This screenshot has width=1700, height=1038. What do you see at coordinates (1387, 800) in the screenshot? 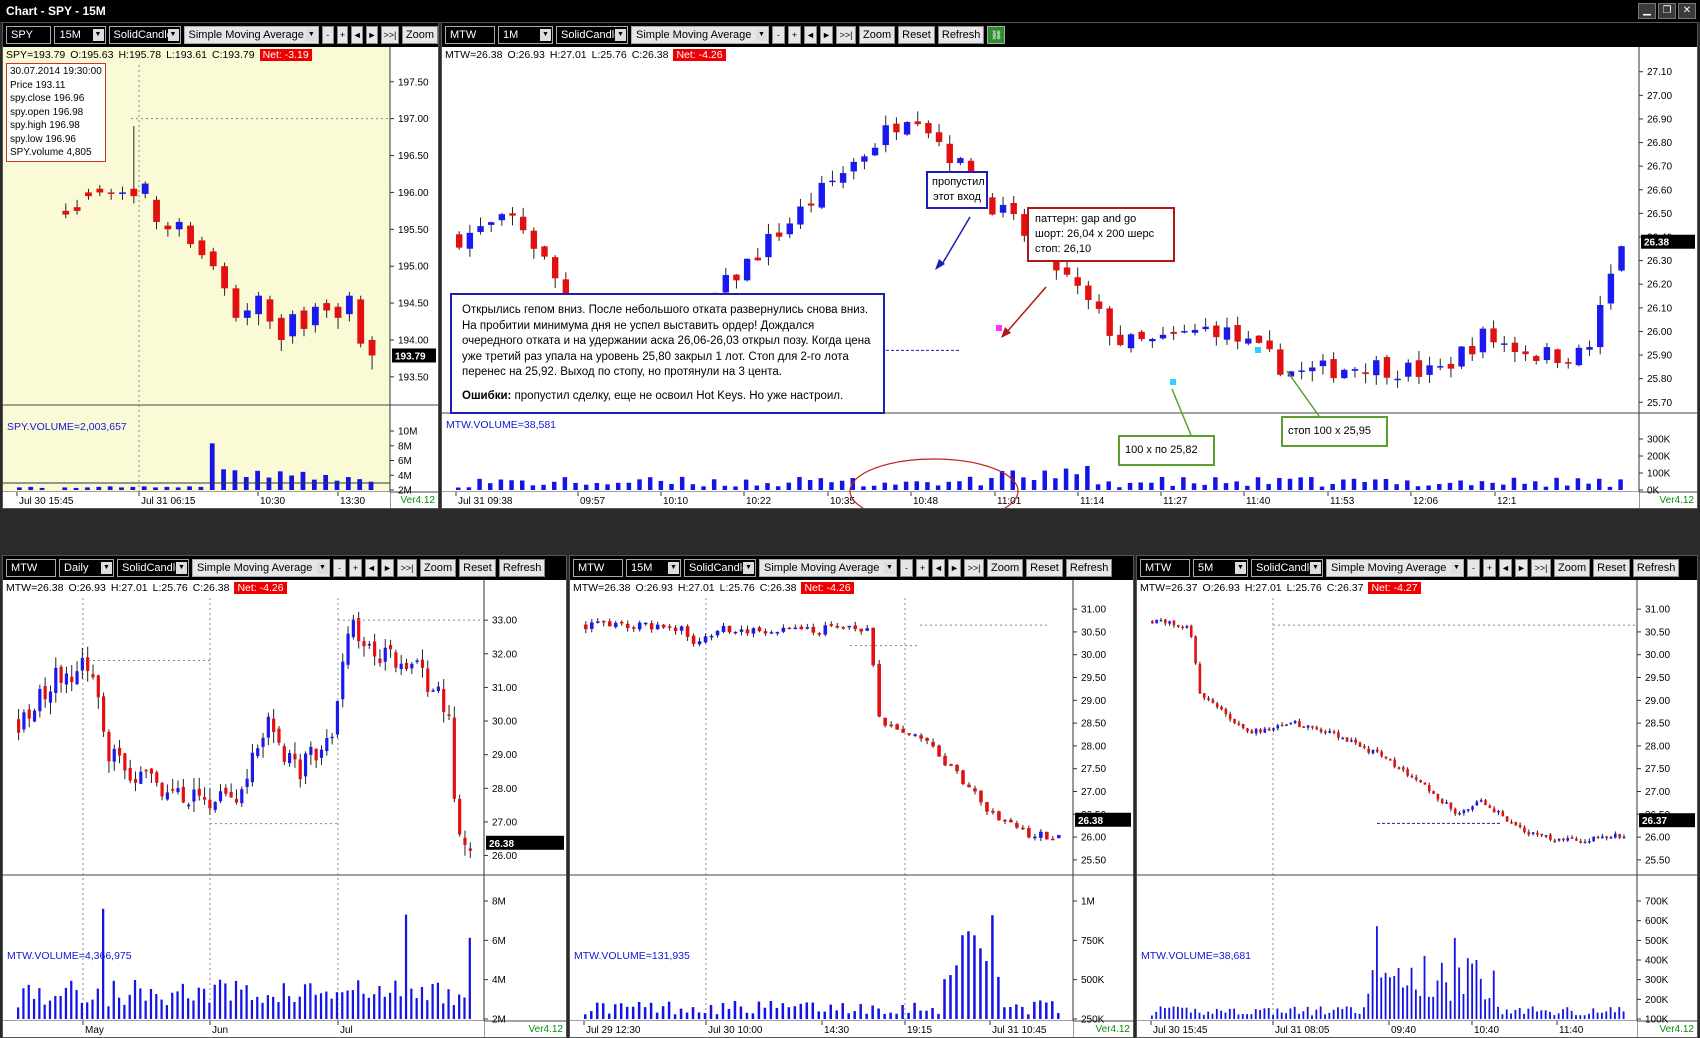
I see `plot-background` at bounding box center [1387, 800].